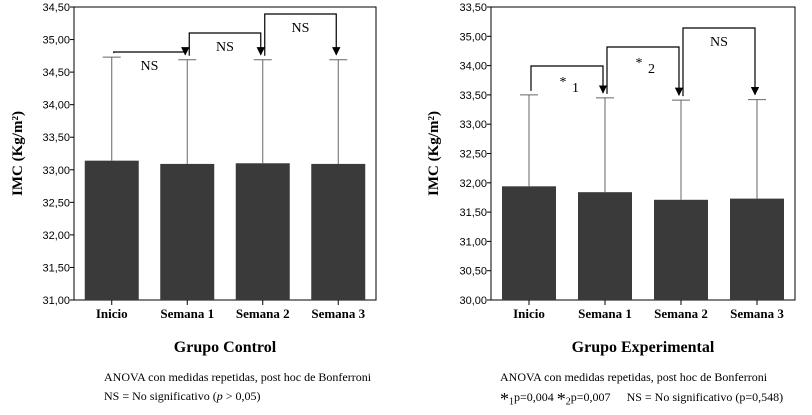 This screenshot has width=812, height=415. I want to click on experimental-y-axis-label: IMC (Kg/m²), so click(434, 153).